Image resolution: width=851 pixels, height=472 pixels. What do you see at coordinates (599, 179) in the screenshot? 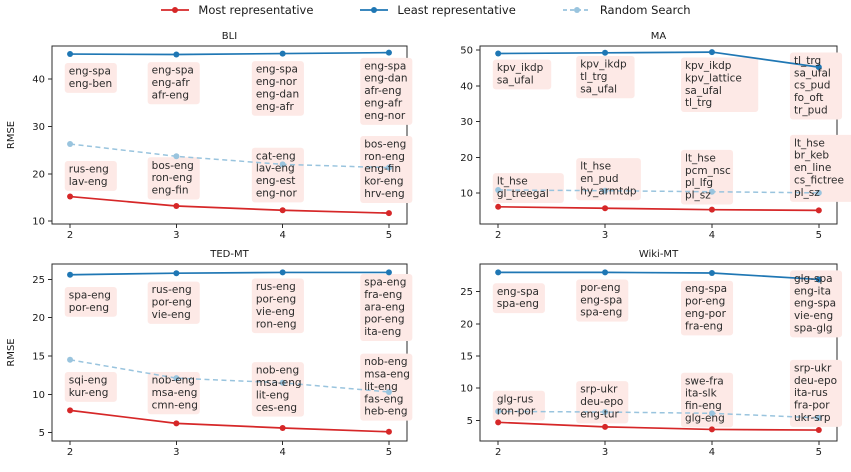
I see `annotation-text: en_pud` at bounding box center [599, 179].